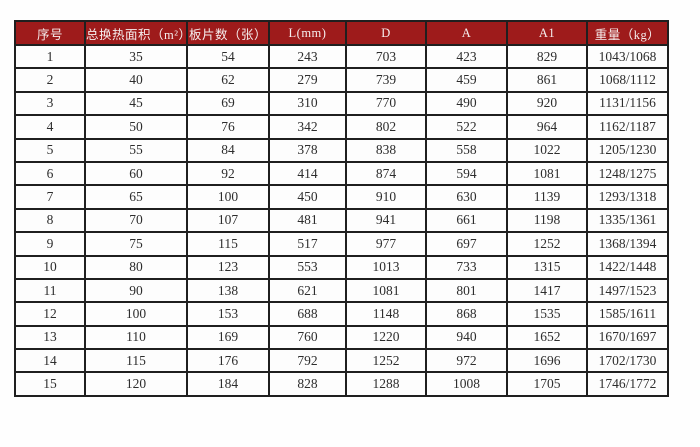  Describe the element at coordinates (307, 103) in the screenshot. I see `cell-l-mm: 310` at that location.